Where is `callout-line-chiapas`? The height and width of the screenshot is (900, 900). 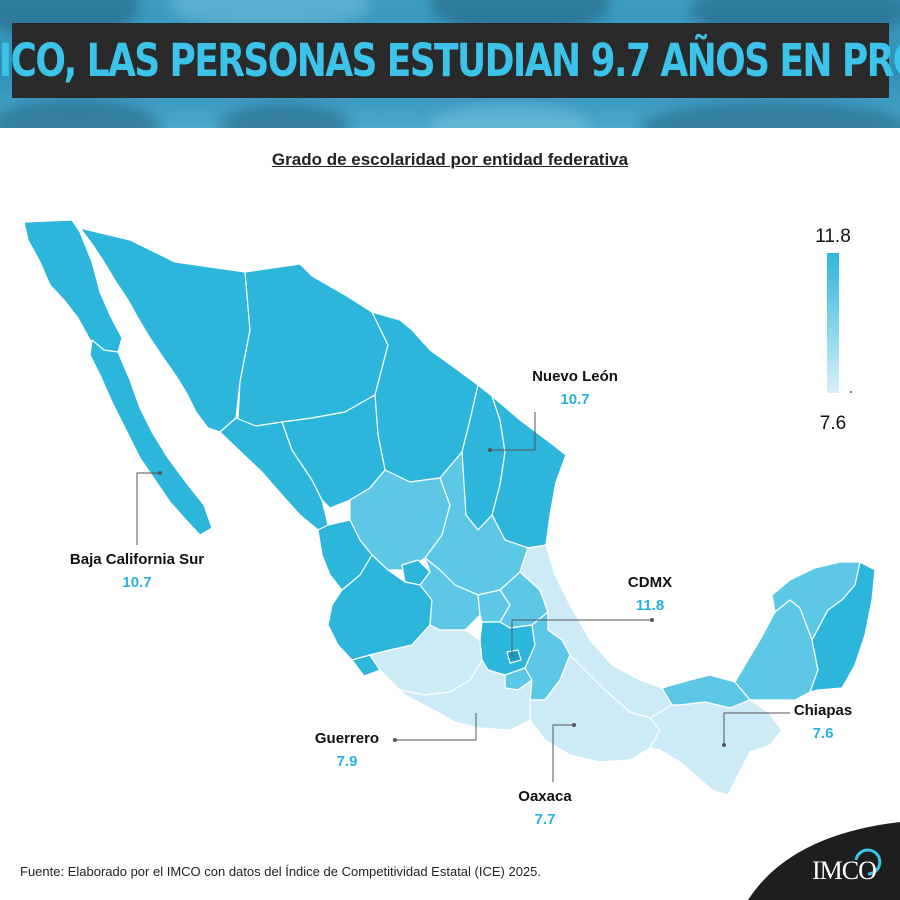 callout-line-chiapas is located at coordinates (756, 728).